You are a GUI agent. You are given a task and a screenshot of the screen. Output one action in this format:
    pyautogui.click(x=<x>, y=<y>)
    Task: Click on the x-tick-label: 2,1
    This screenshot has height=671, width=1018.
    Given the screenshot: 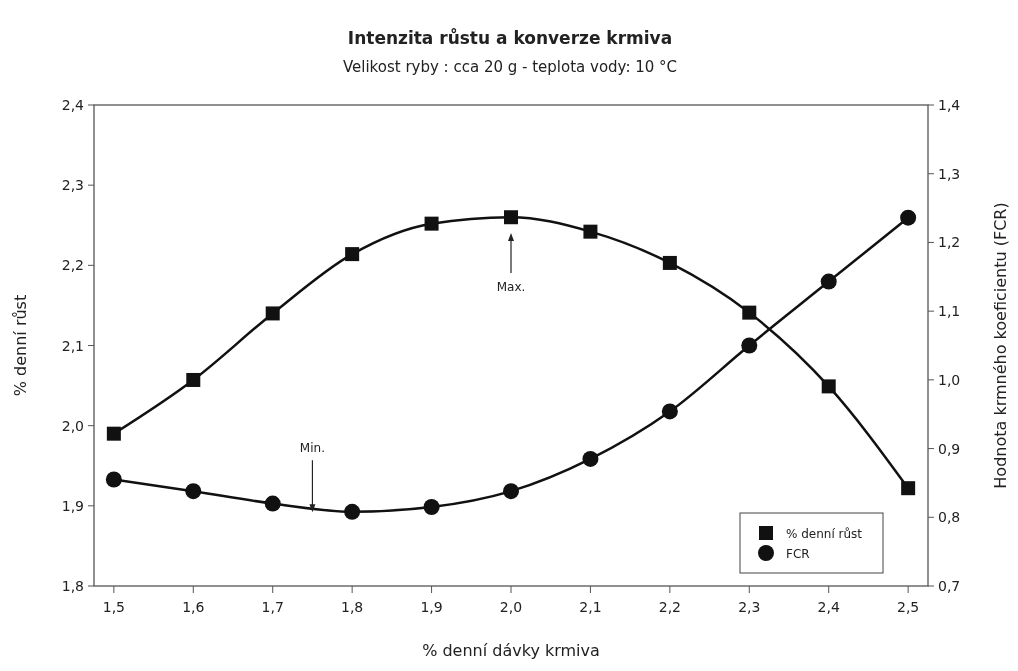 What is the action you would take?
    pyautogui.click(x=590, y=607)
    